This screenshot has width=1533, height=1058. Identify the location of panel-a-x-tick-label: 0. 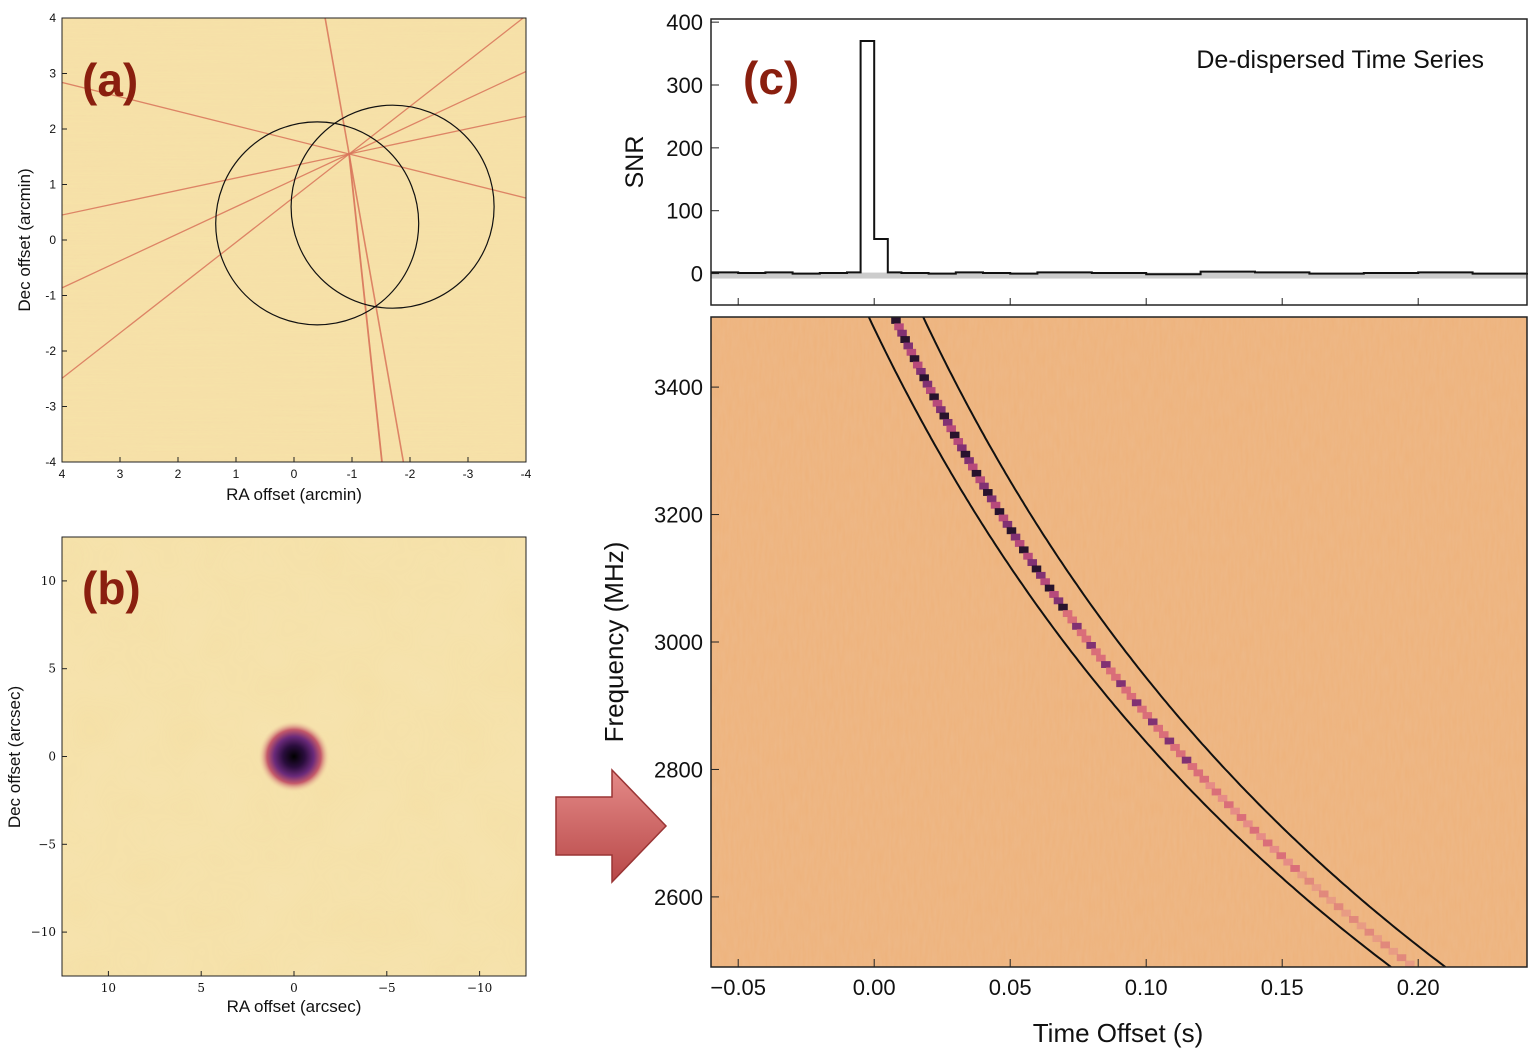
(294, 474).